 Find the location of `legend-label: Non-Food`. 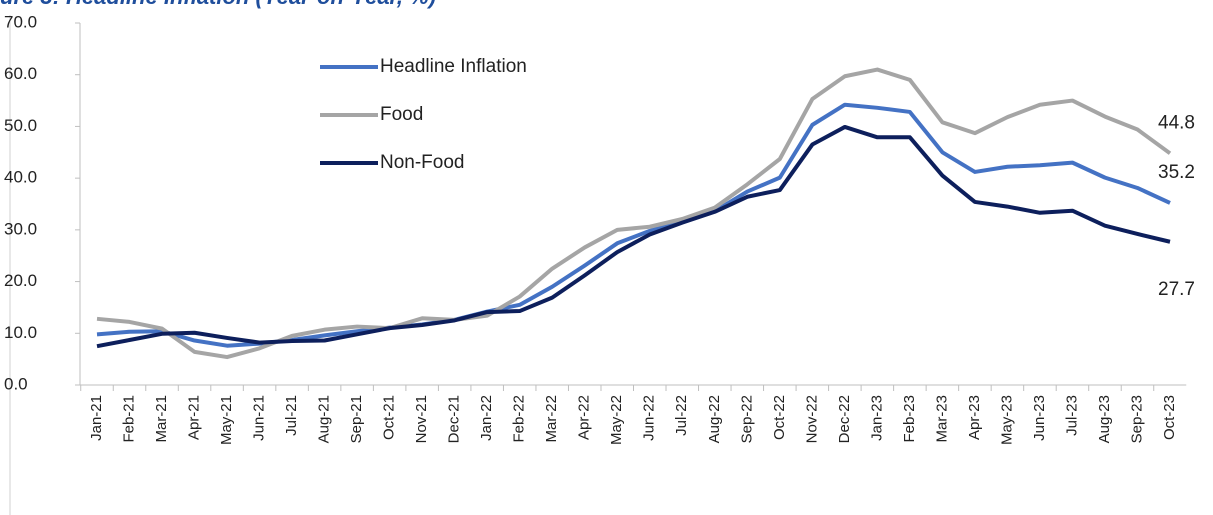

legend-label: Non-Food is located at coordinates (422, 162).